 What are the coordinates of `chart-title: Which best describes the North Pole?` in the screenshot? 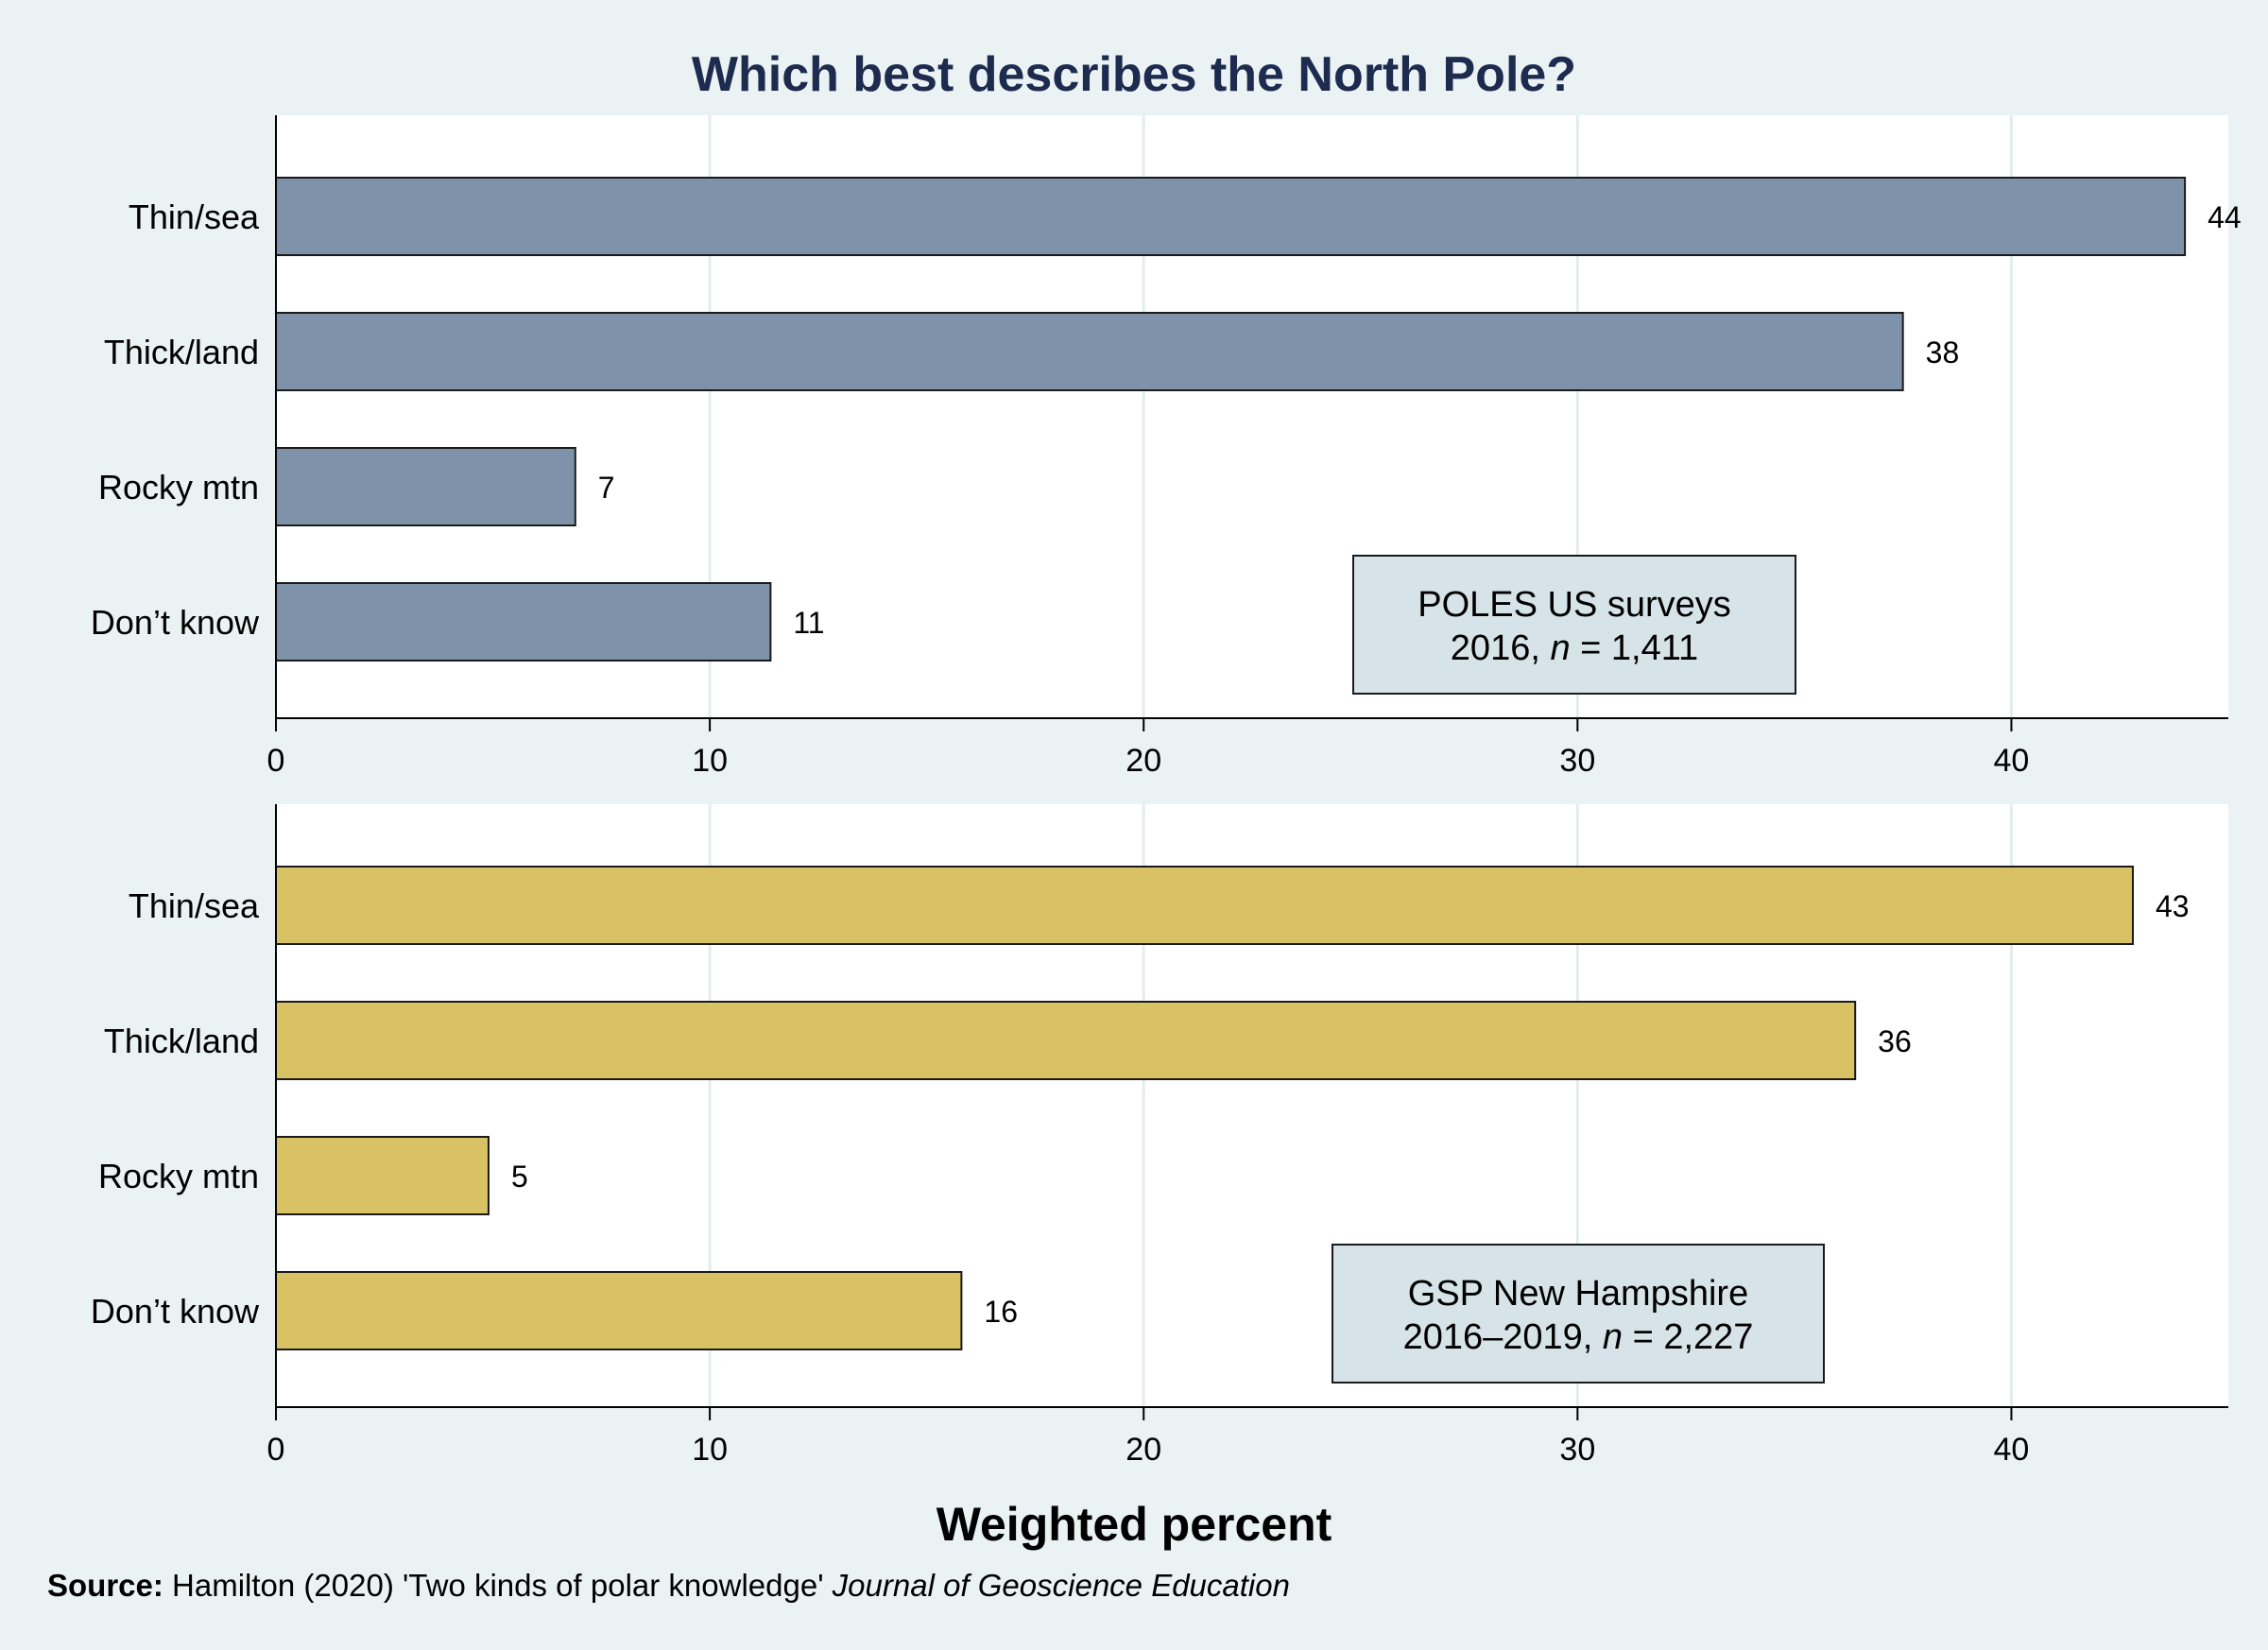 It's located at (1134, 74).